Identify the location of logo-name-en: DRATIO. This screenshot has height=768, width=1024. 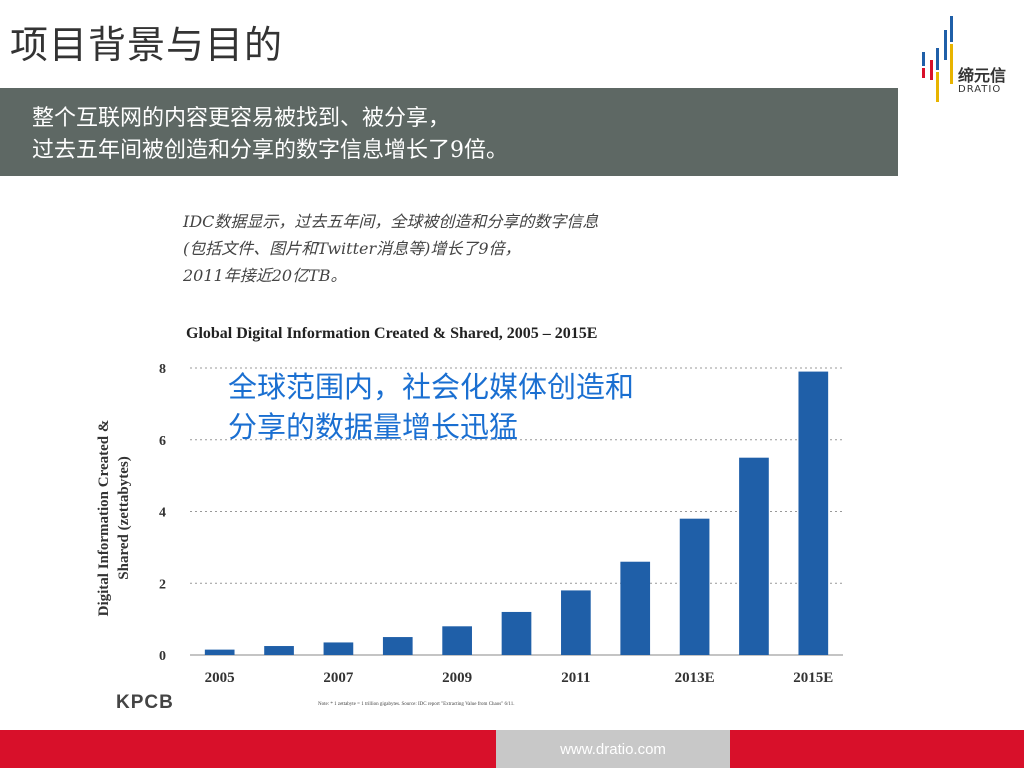
(980, 89).